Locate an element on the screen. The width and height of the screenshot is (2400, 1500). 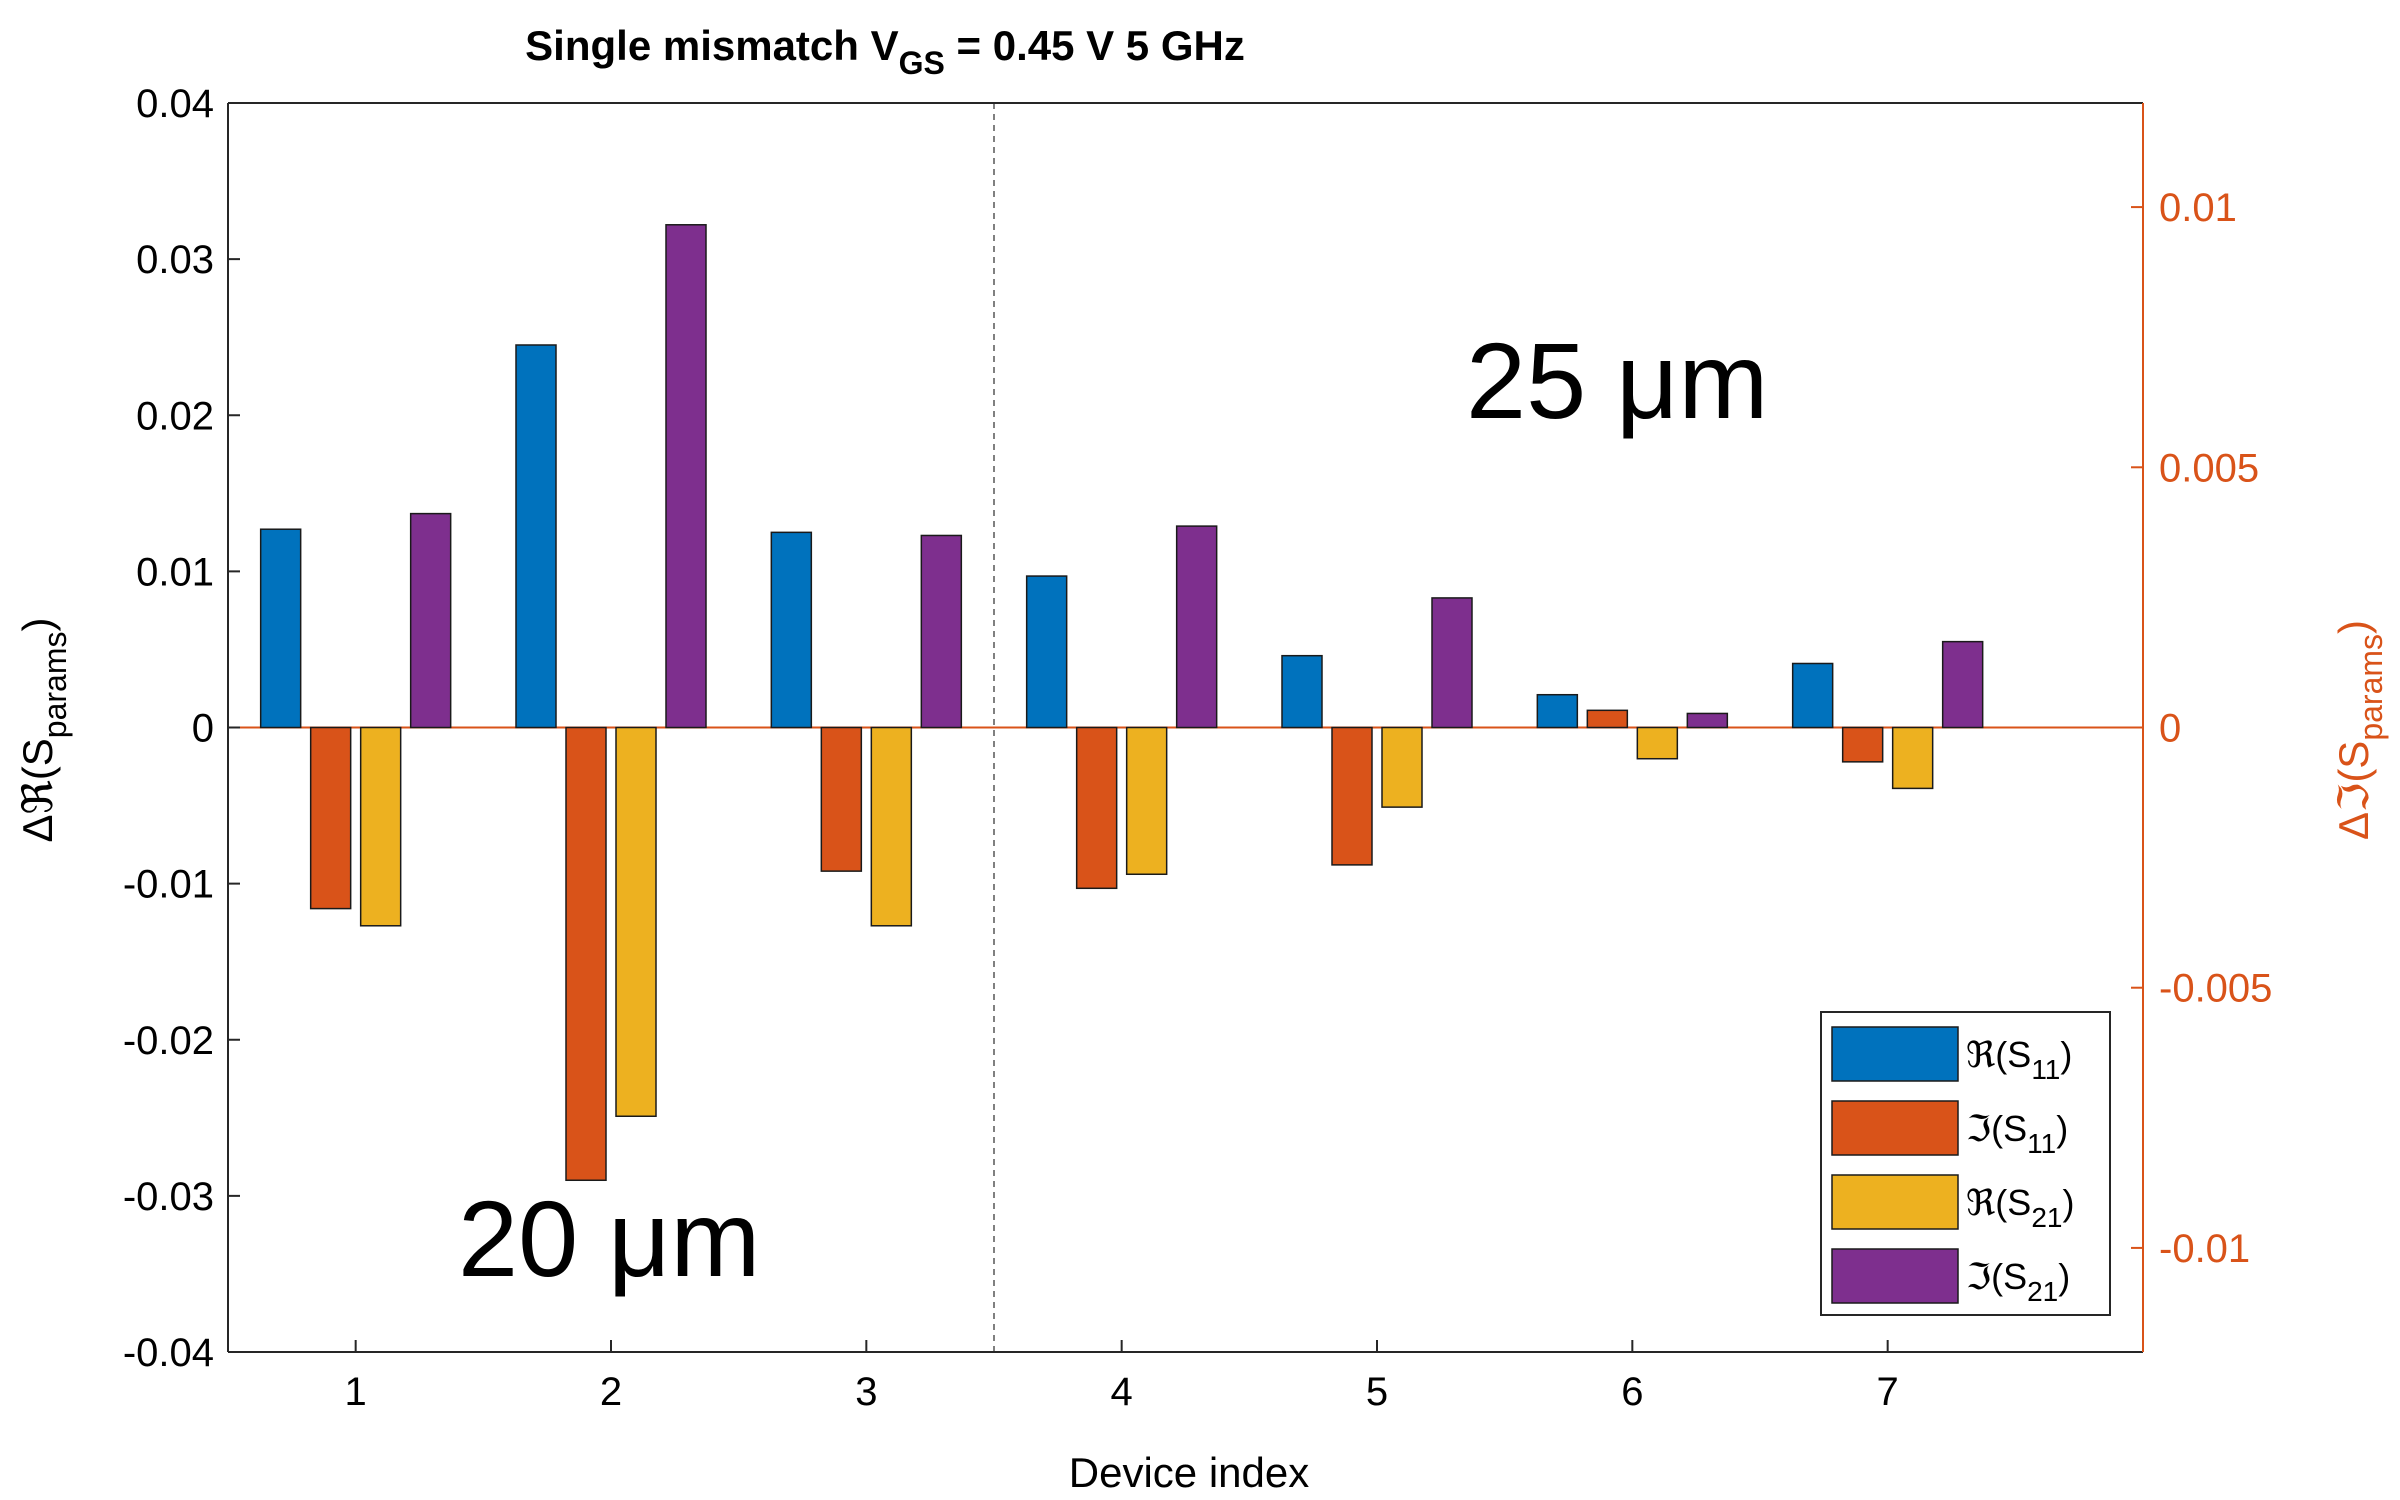
x-axis-label: Device index is located at coordinates (1189, 1472).